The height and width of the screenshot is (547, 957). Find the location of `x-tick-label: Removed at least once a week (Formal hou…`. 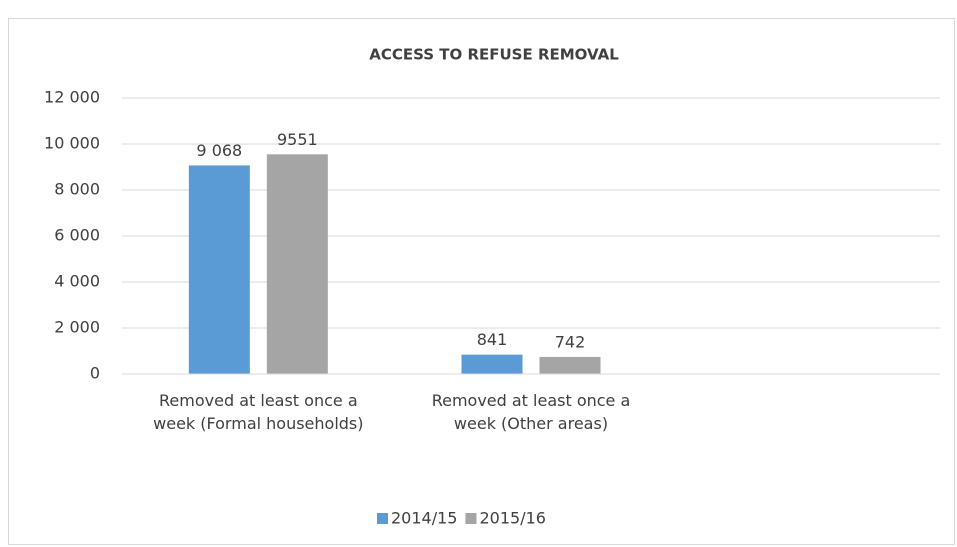

x-tick-label: Removed at least once a week (Formal hou… is located at coordinates (258, 412).